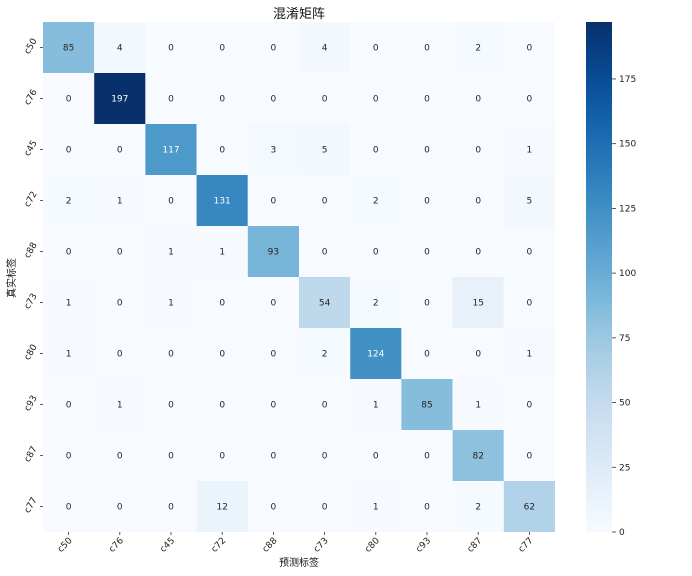 Image resolution: width=692 pixels, height=576 pixels. Describe the element at coordinates (31, 199) in the screenshot. I see `y-tick-label: c72` at that location.